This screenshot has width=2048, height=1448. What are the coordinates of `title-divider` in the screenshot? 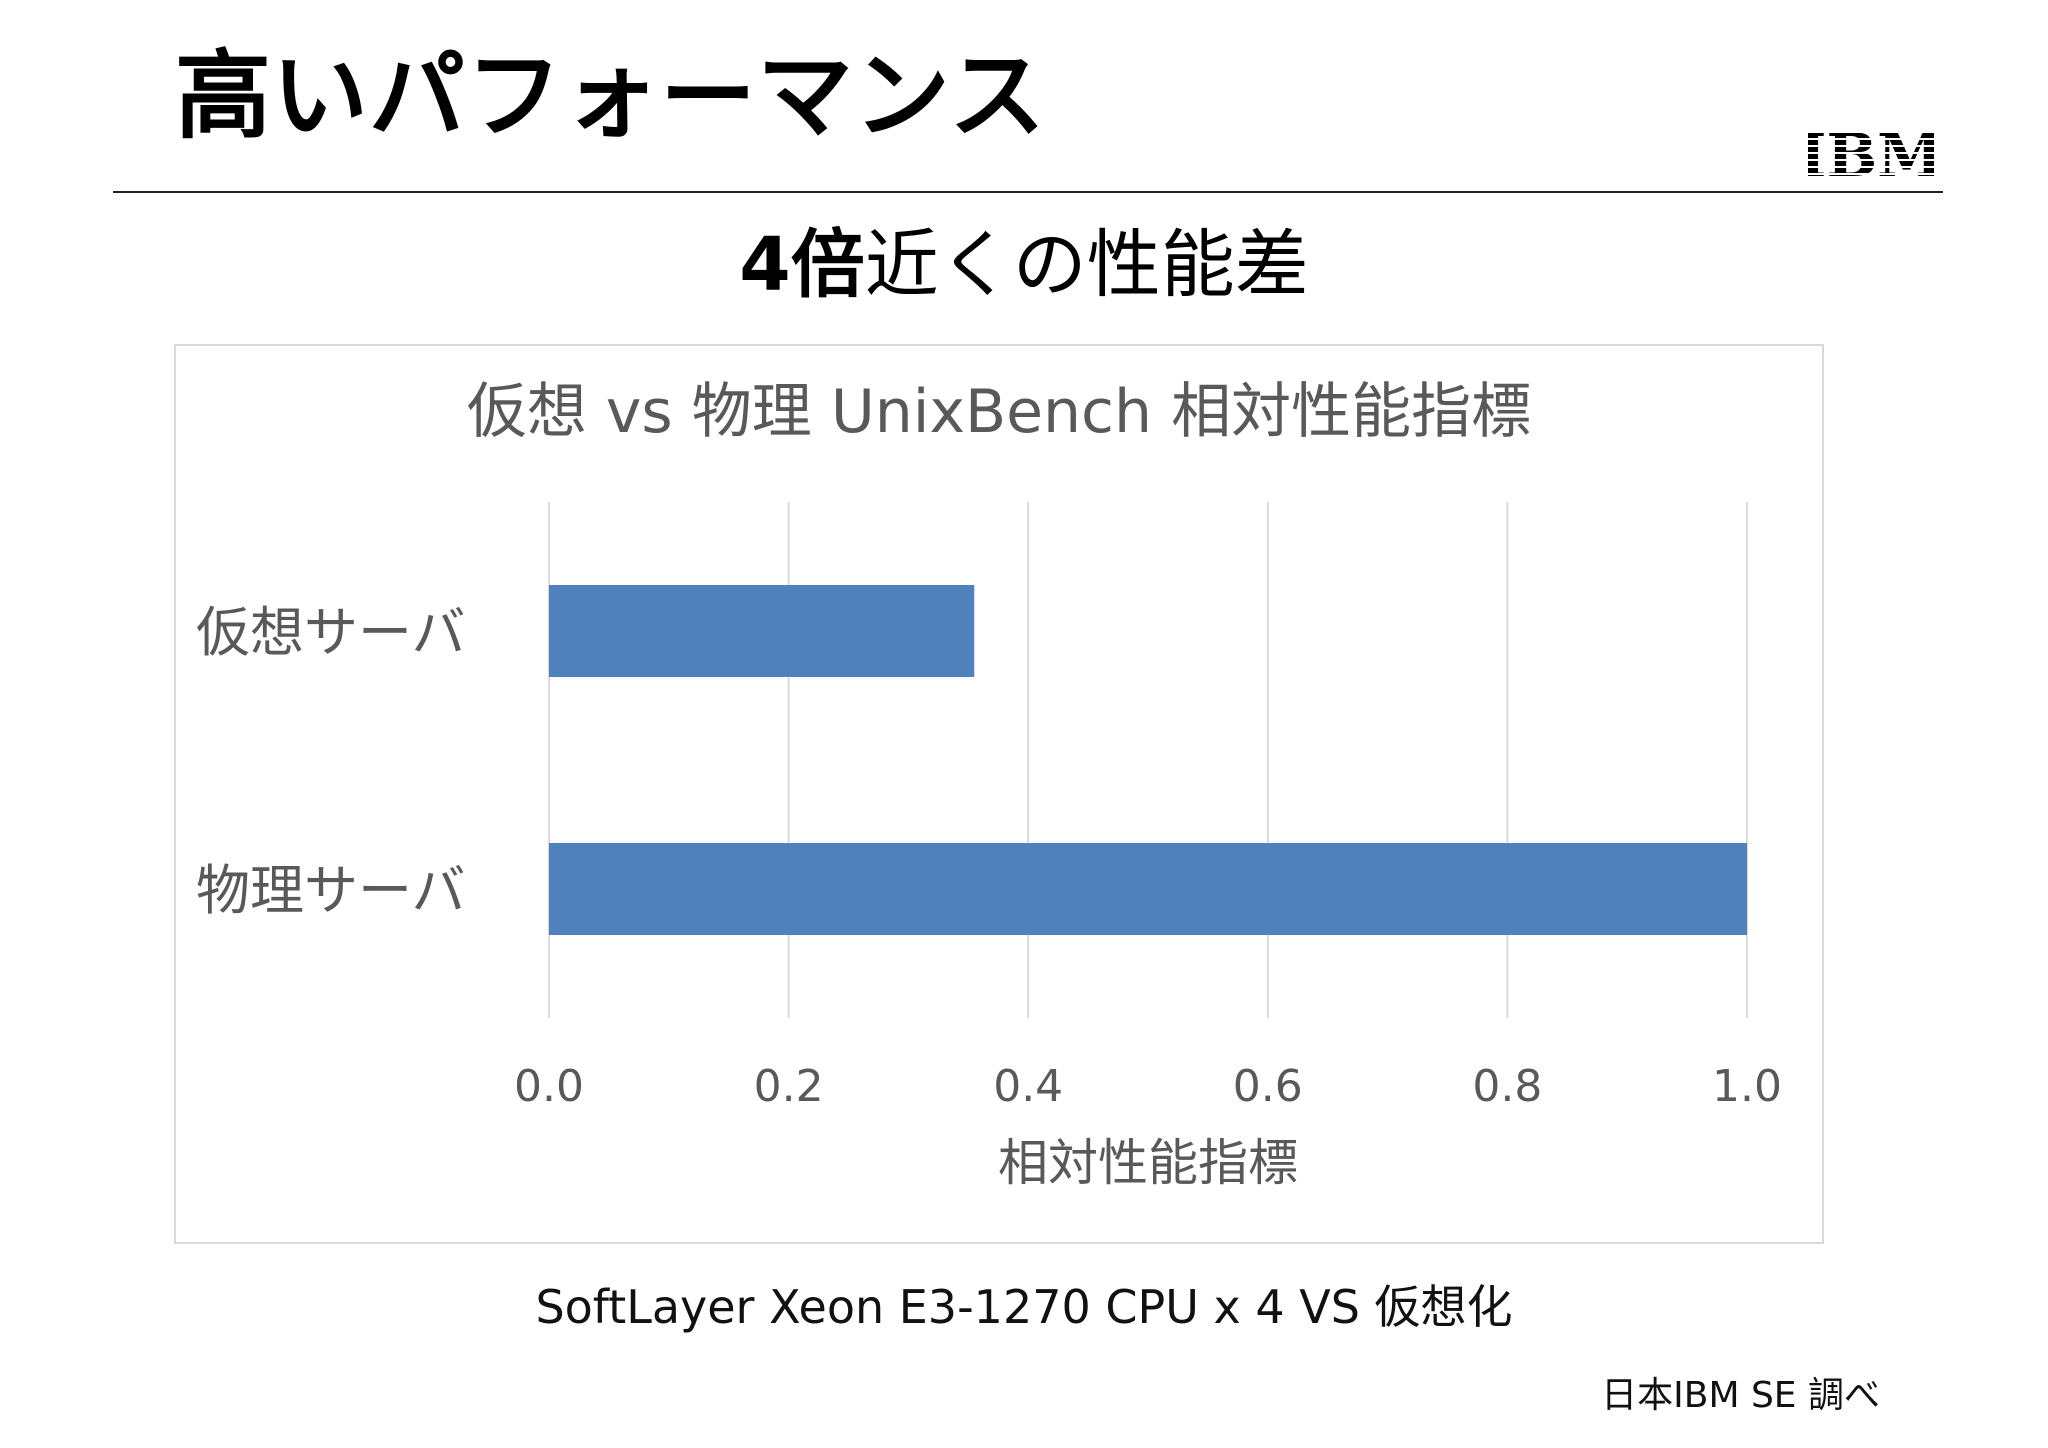 It's located at (1028, 192).